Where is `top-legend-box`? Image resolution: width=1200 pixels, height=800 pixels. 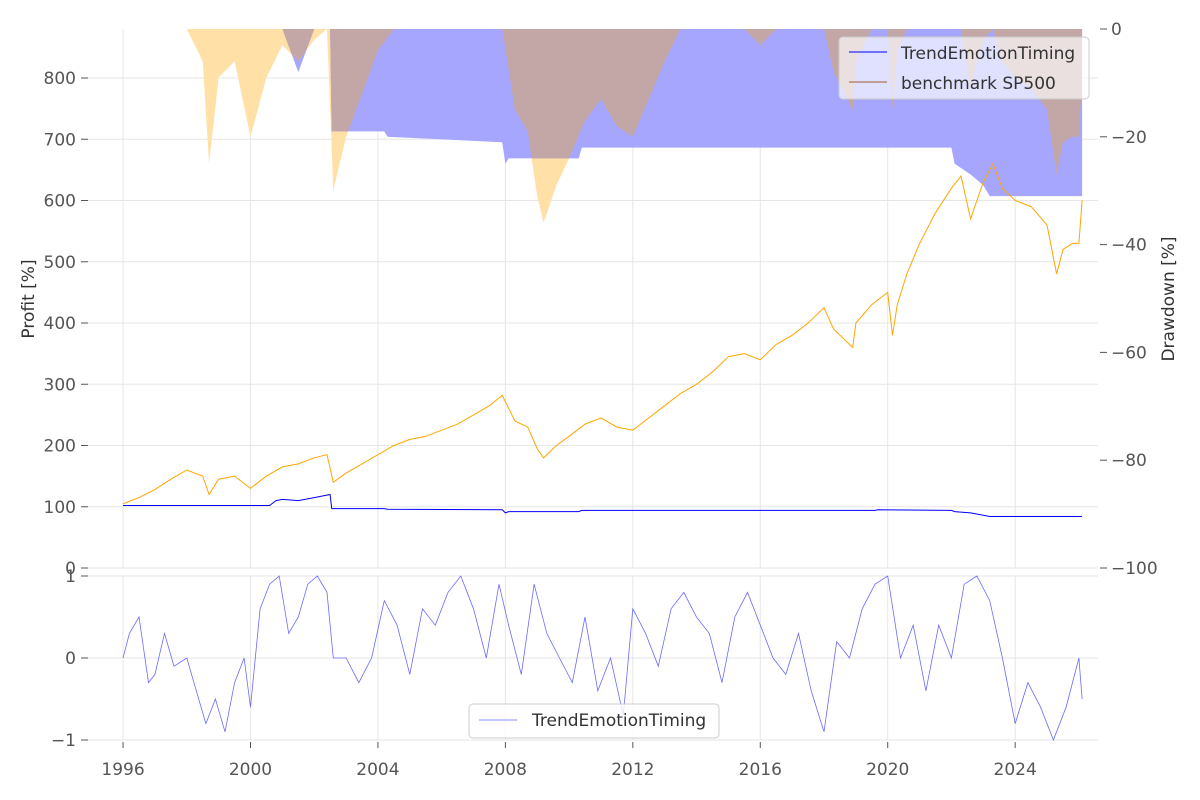
top-legend-box is located at coordinates (964, 68).